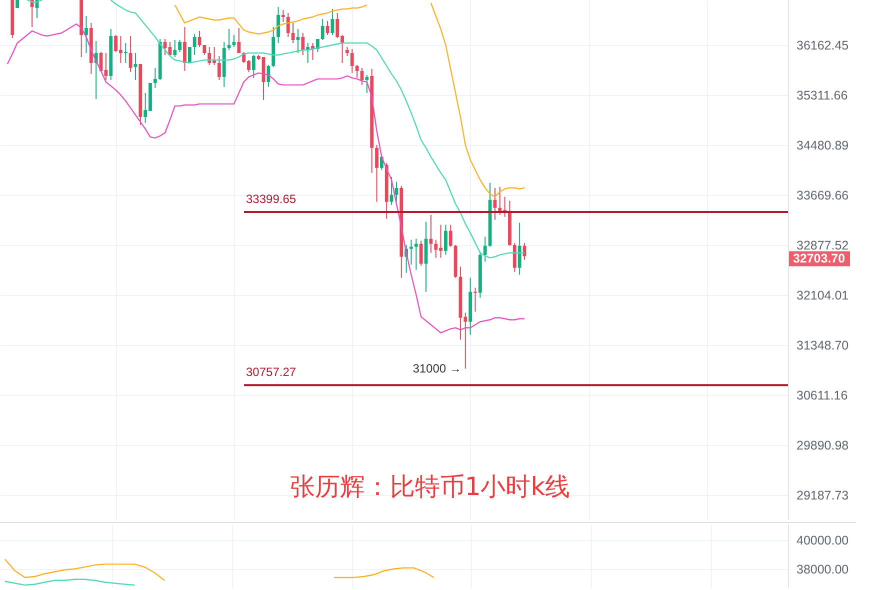 Image resolution: width=869 pixels, height=590 pixels. I want to click on y-tick-label: 32877.52, so click(822, 245).